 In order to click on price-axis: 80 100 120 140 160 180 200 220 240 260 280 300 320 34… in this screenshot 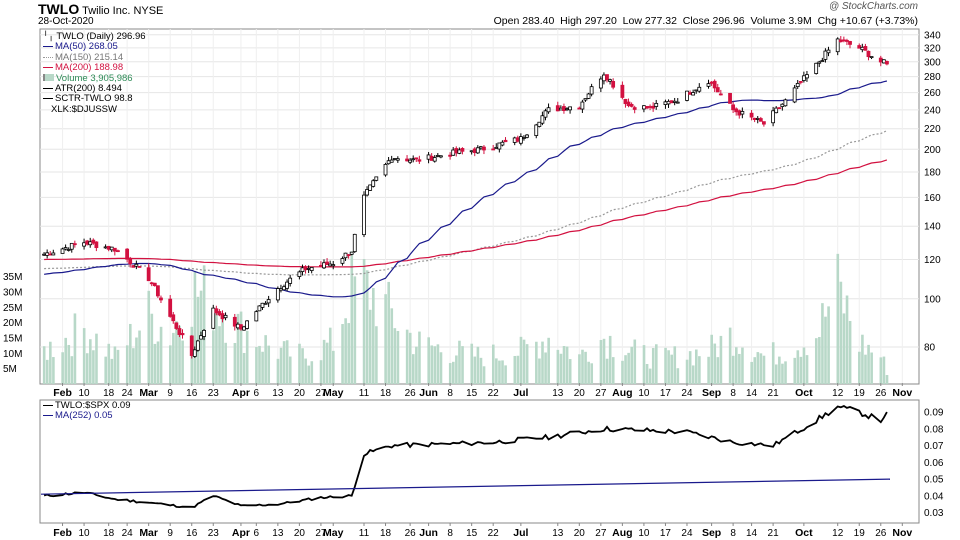, I will do `click(932, 191)`.